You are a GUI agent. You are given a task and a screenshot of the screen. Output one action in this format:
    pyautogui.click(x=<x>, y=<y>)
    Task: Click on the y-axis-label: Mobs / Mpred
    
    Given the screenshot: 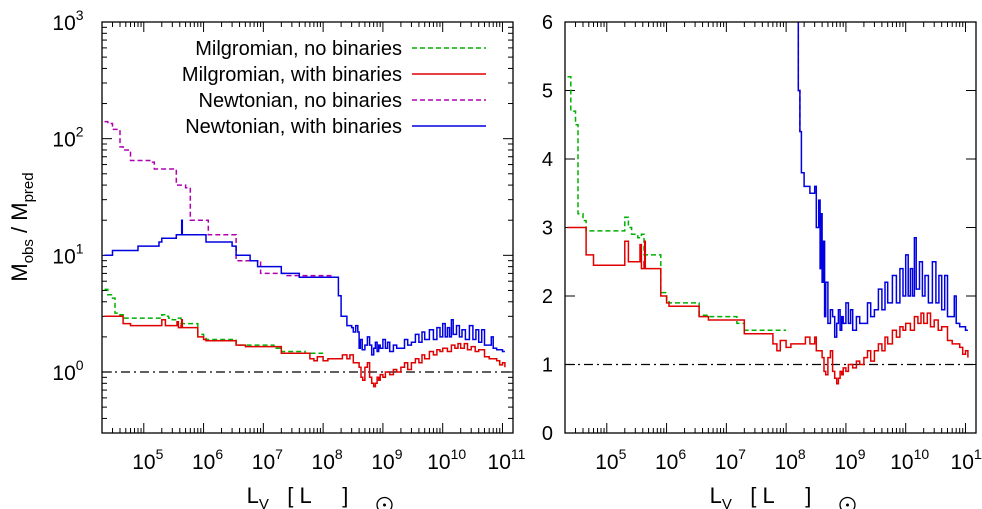 What is the action you would take?
    pyautogui.click(x=22, y=226)
    